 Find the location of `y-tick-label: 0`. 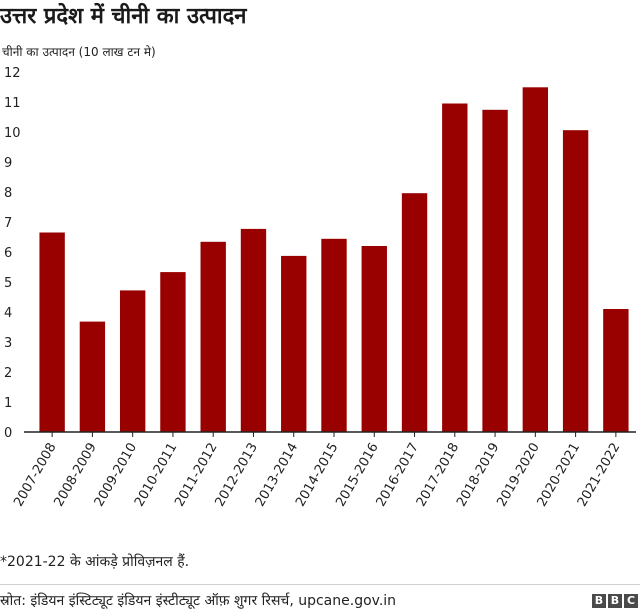

y-tick-label: 0 is located at coordinates (8, 433).